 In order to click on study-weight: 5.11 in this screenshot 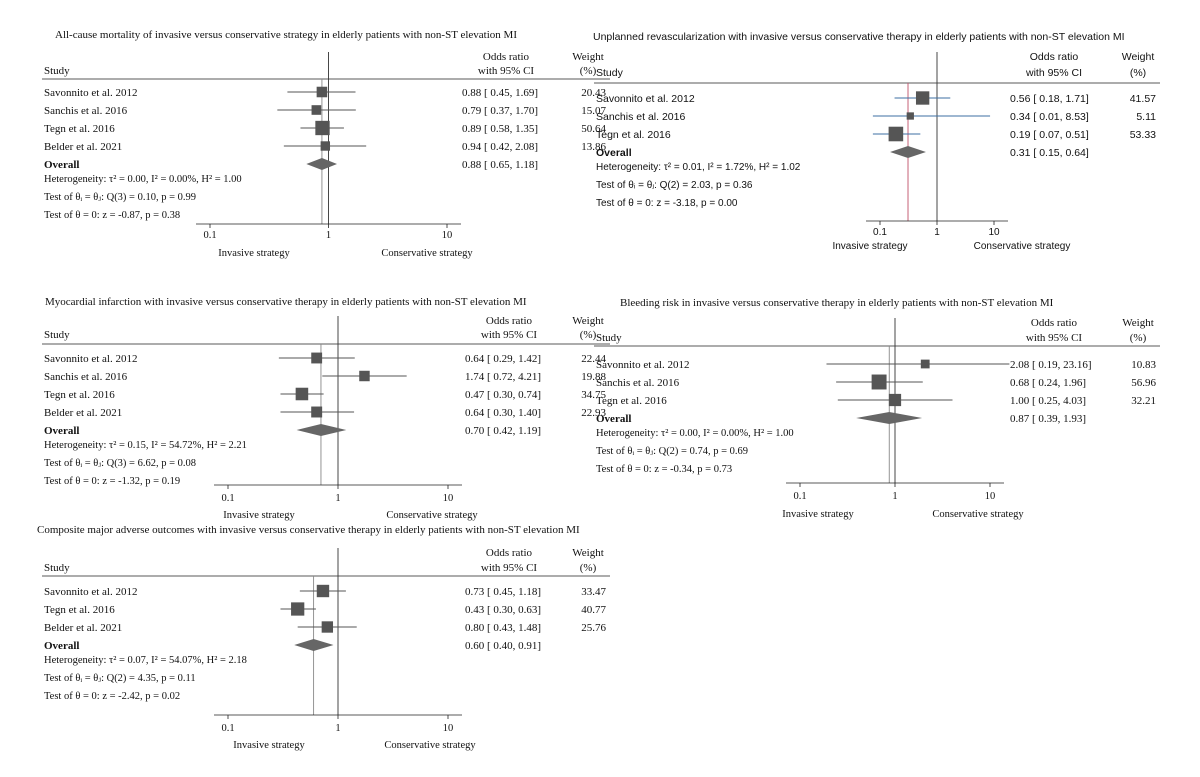, I will do `click(1146, 117)`.